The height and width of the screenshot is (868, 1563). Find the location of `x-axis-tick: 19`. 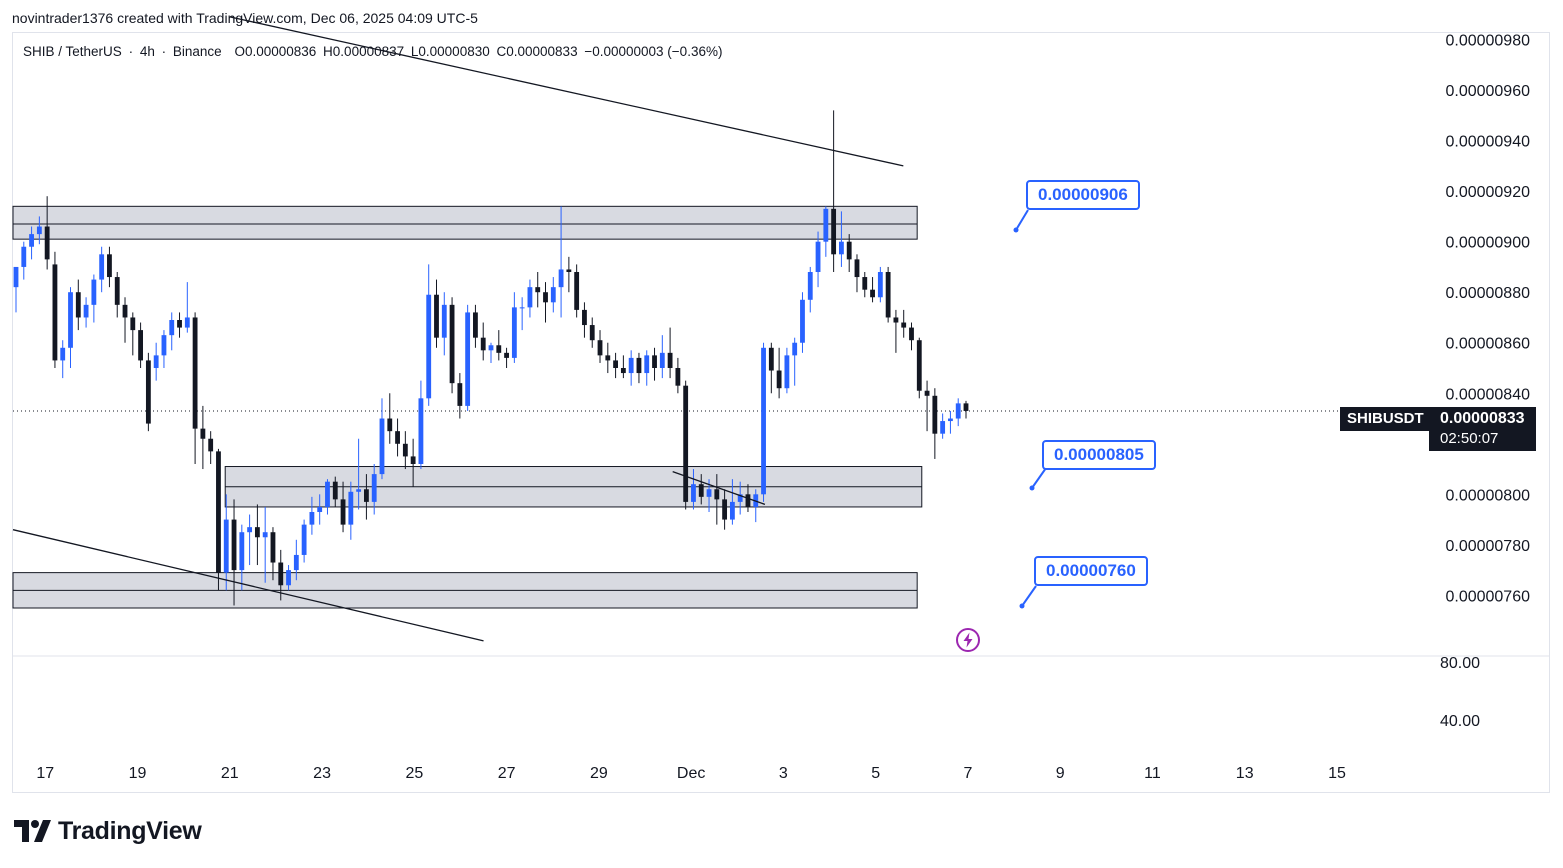

x-axis-tick: 19 is located at coordinates (138, 773).